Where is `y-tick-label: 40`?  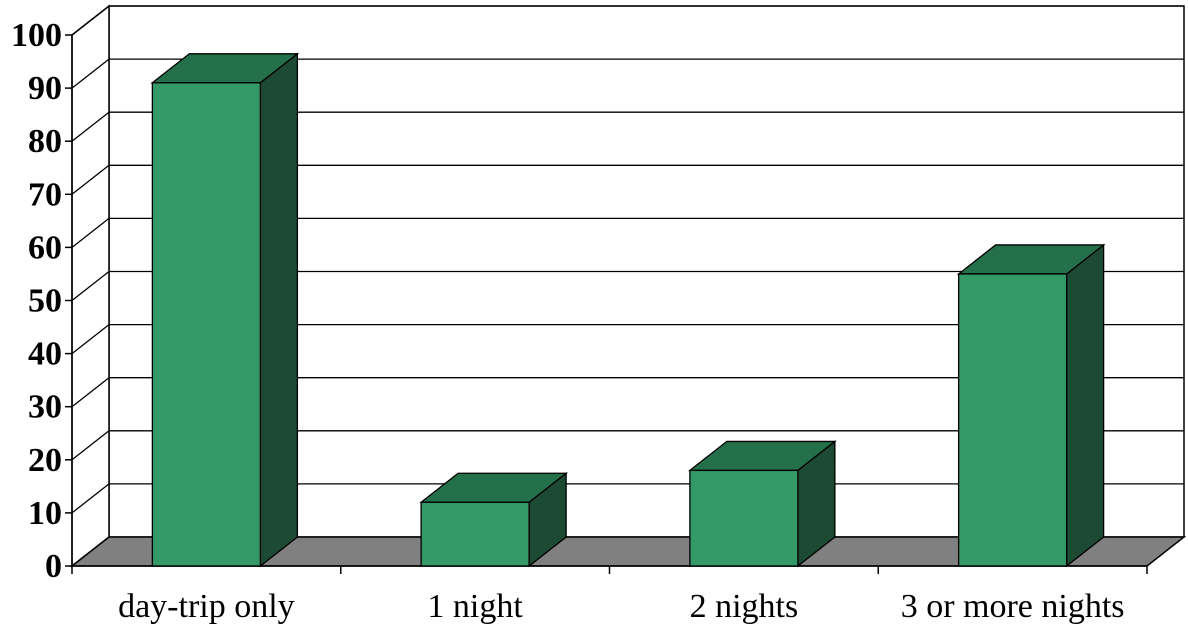
y-tick-label: 40 is located at coordinates (45, 354).